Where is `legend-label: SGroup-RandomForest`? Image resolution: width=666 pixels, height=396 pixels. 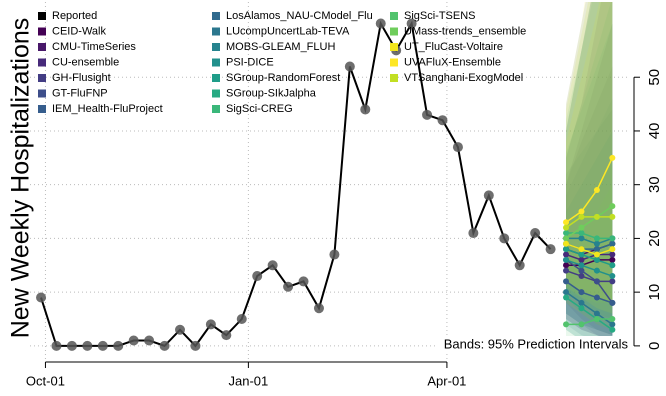
legend-label: SGroup-RandomForest is located at coordinates (283, 78).